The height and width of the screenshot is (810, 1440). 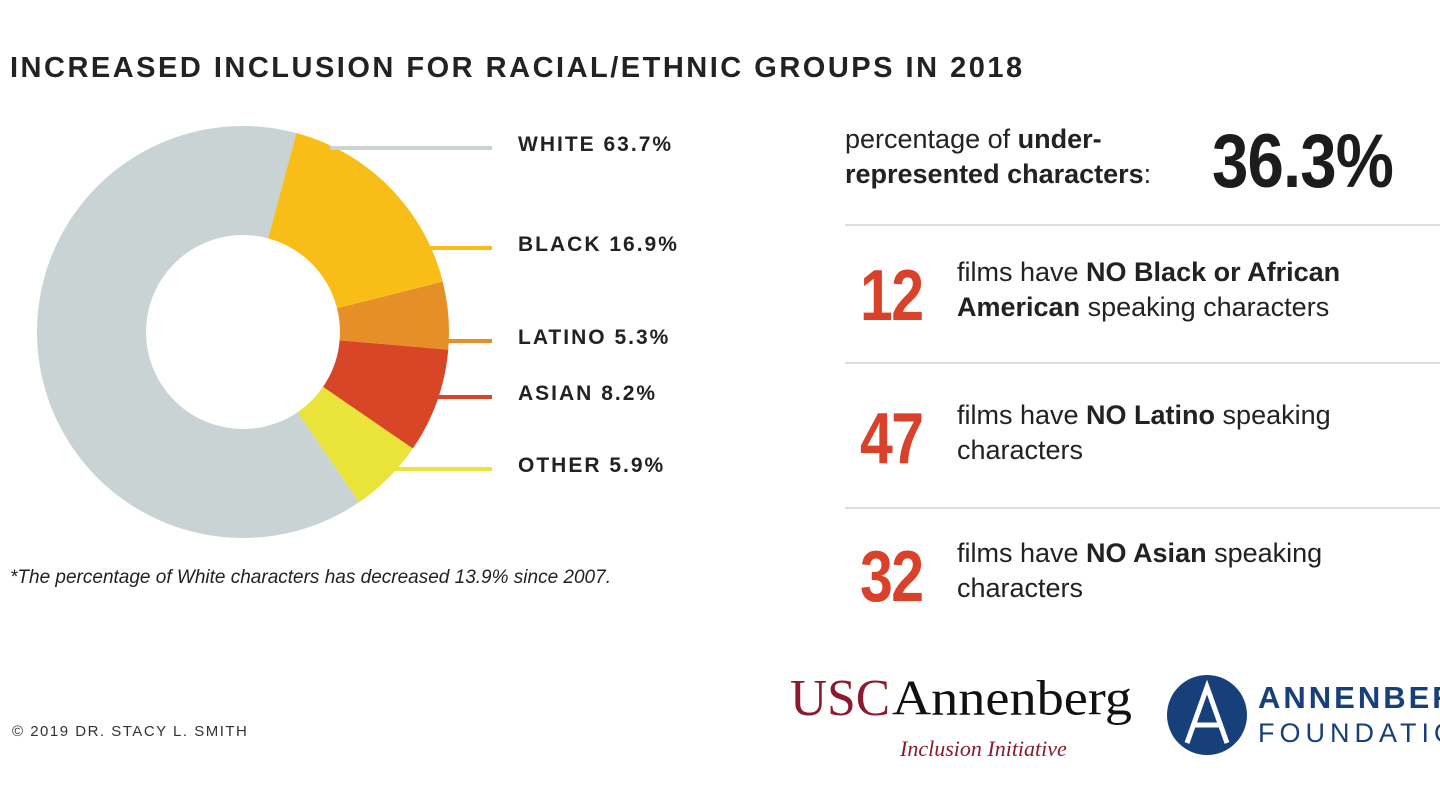 I want to click on copyright: © 2019 DR. STACY L. SMITH, so click(x=130, y=731).